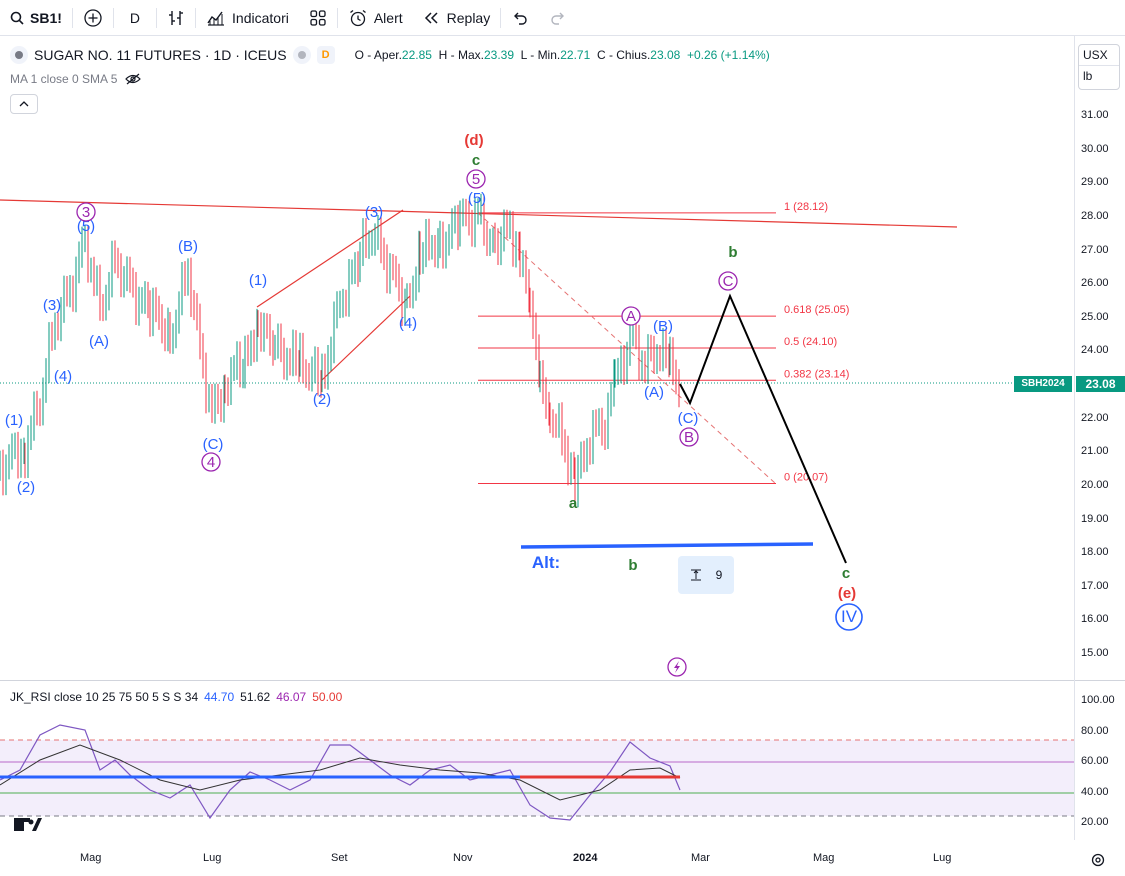 The width and height of the screenshot is (1125, 876). What do you see at coordinates (216, 18) in the screenshot?
I see `indicators-icon` at bounding box center [216, 18].